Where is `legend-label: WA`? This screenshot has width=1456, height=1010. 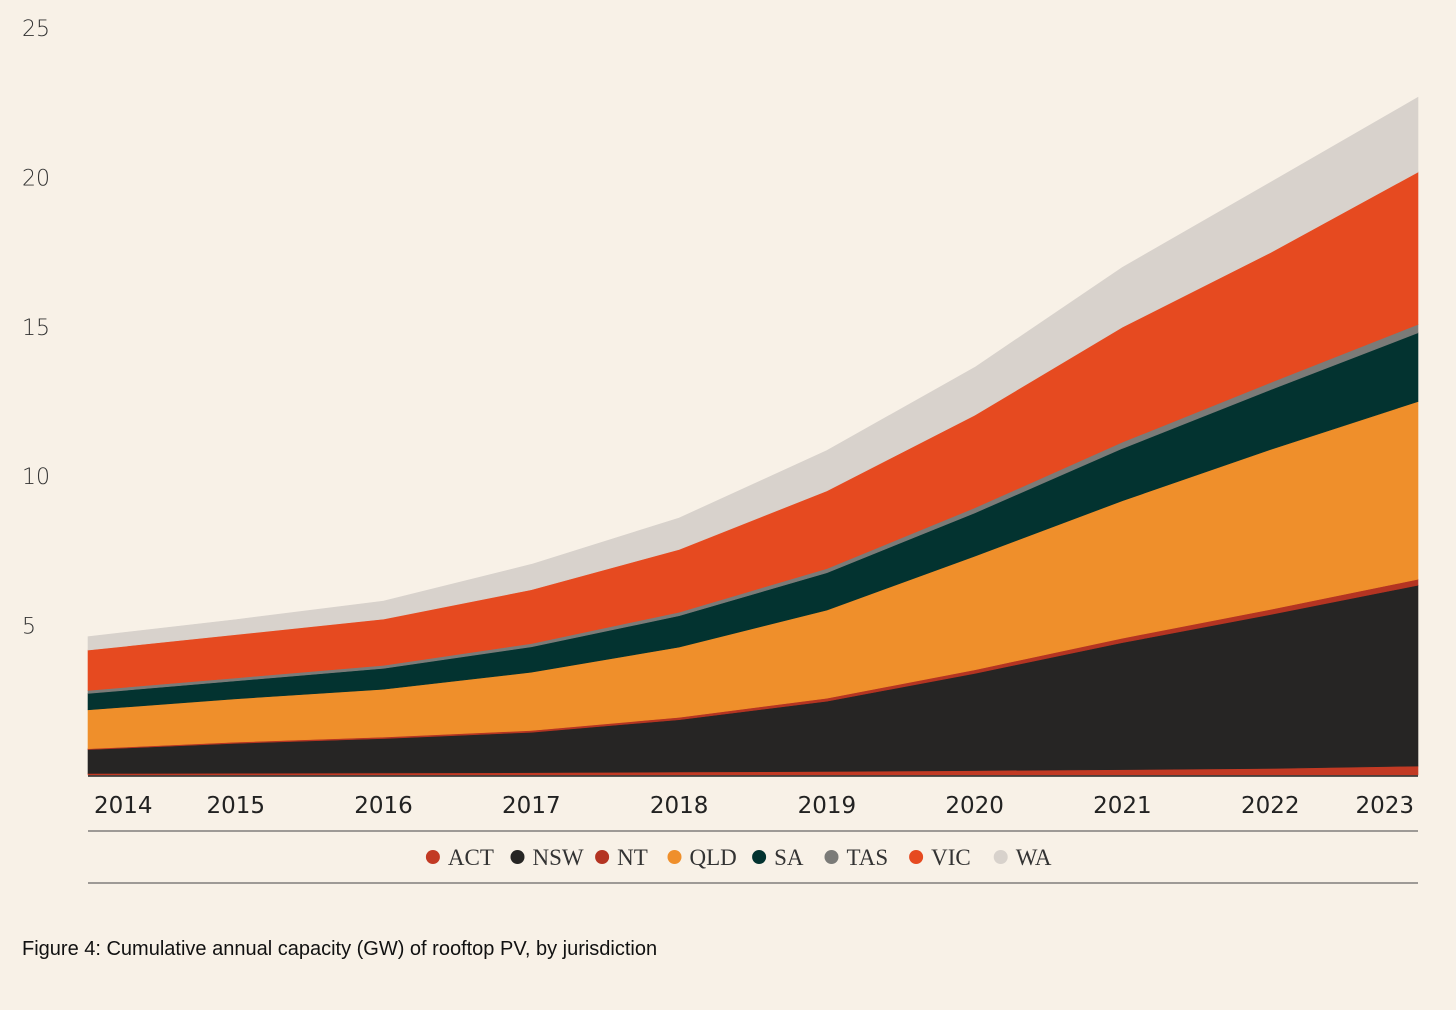
legend-label: WA is located at coordinates (1034, 857).